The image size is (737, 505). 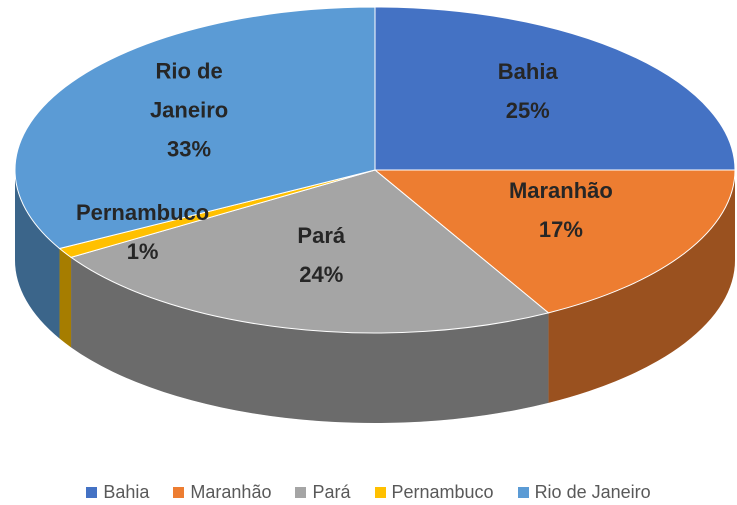 What do you see at coordinates (442, 492) in the screenshot?
I see `legend-label: Pernambuco` at bounding box center [442, 492].